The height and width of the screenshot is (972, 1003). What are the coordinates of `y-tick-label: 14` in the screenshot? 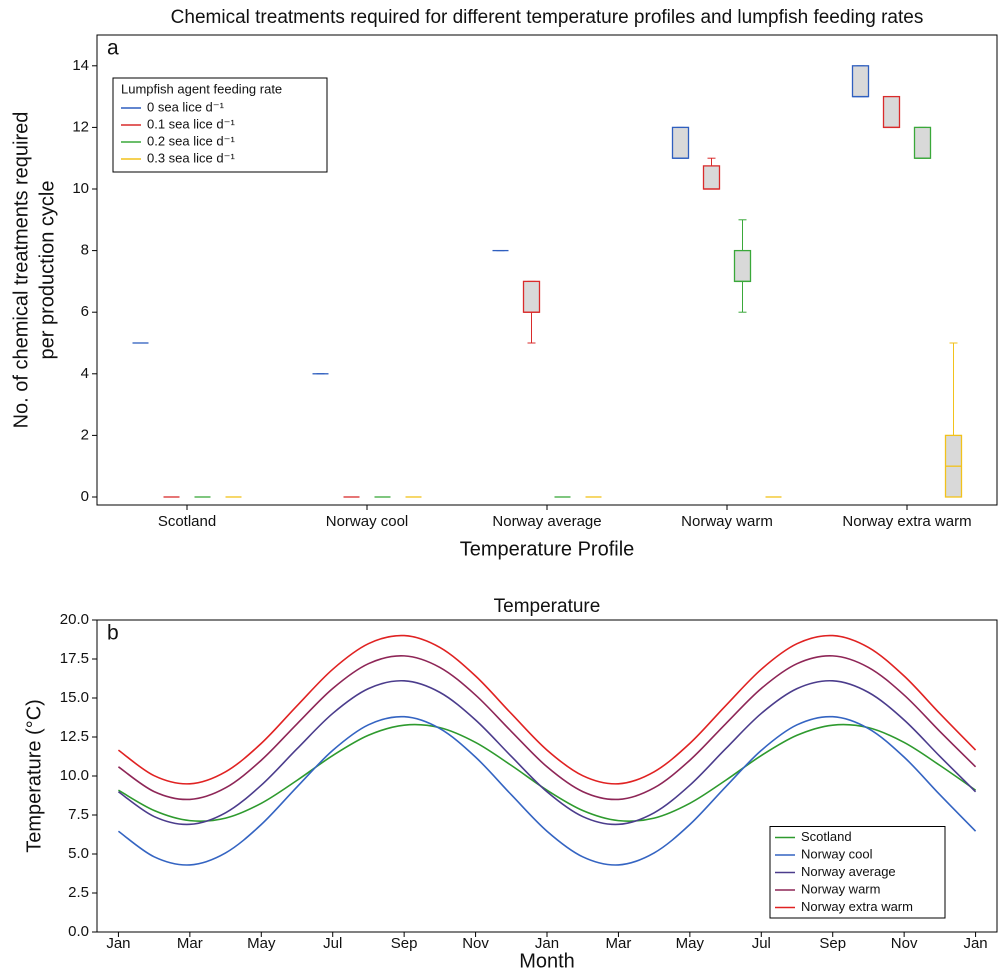 It's located at (80, 65).